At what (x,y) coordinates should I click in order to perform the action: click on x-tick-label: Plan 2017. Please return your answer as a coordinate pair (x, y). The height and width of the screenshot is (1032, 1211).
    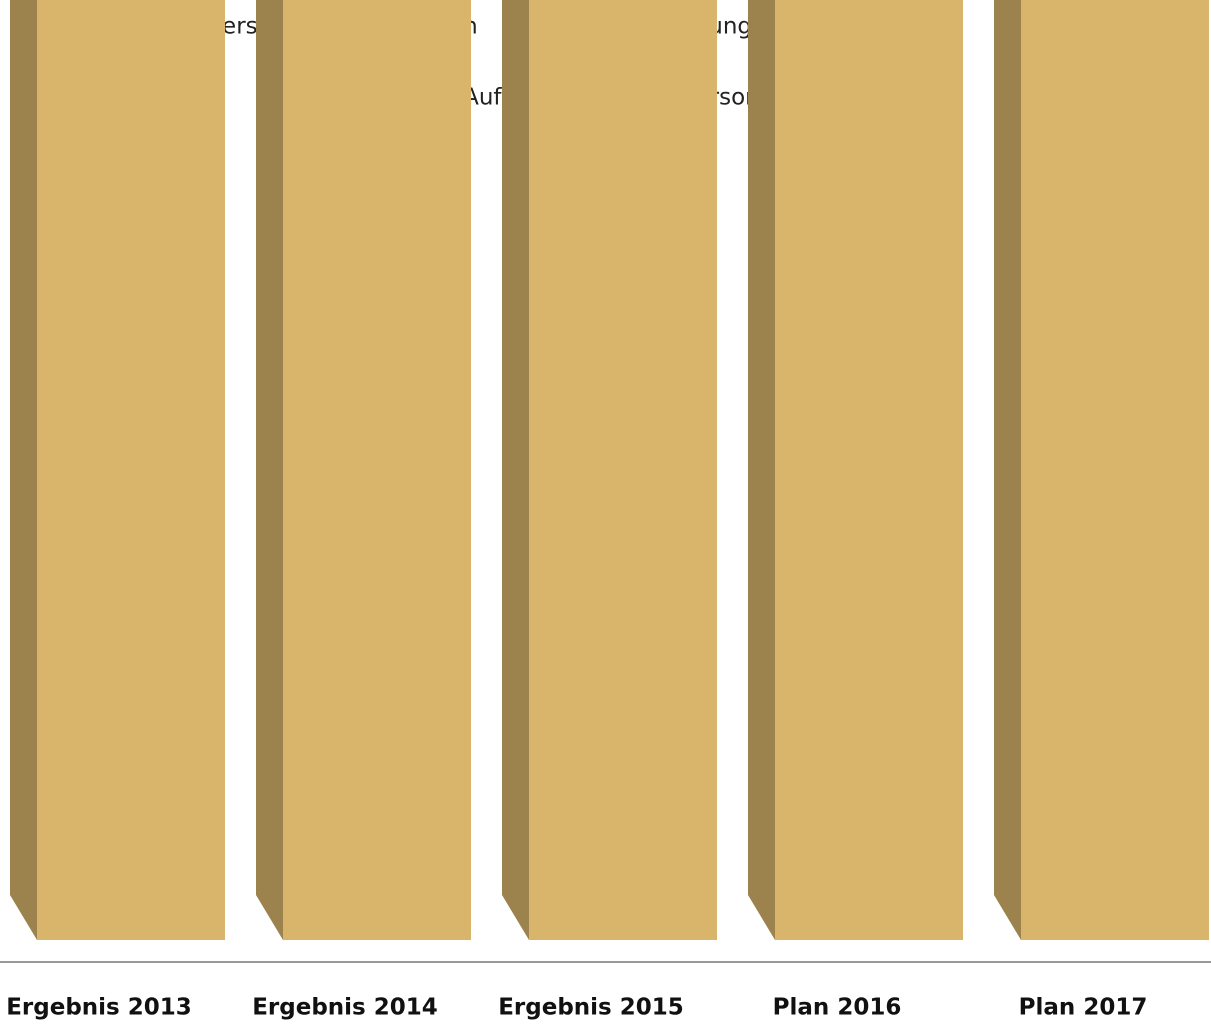
    Looking at the image, I should click on (1083, 1008).